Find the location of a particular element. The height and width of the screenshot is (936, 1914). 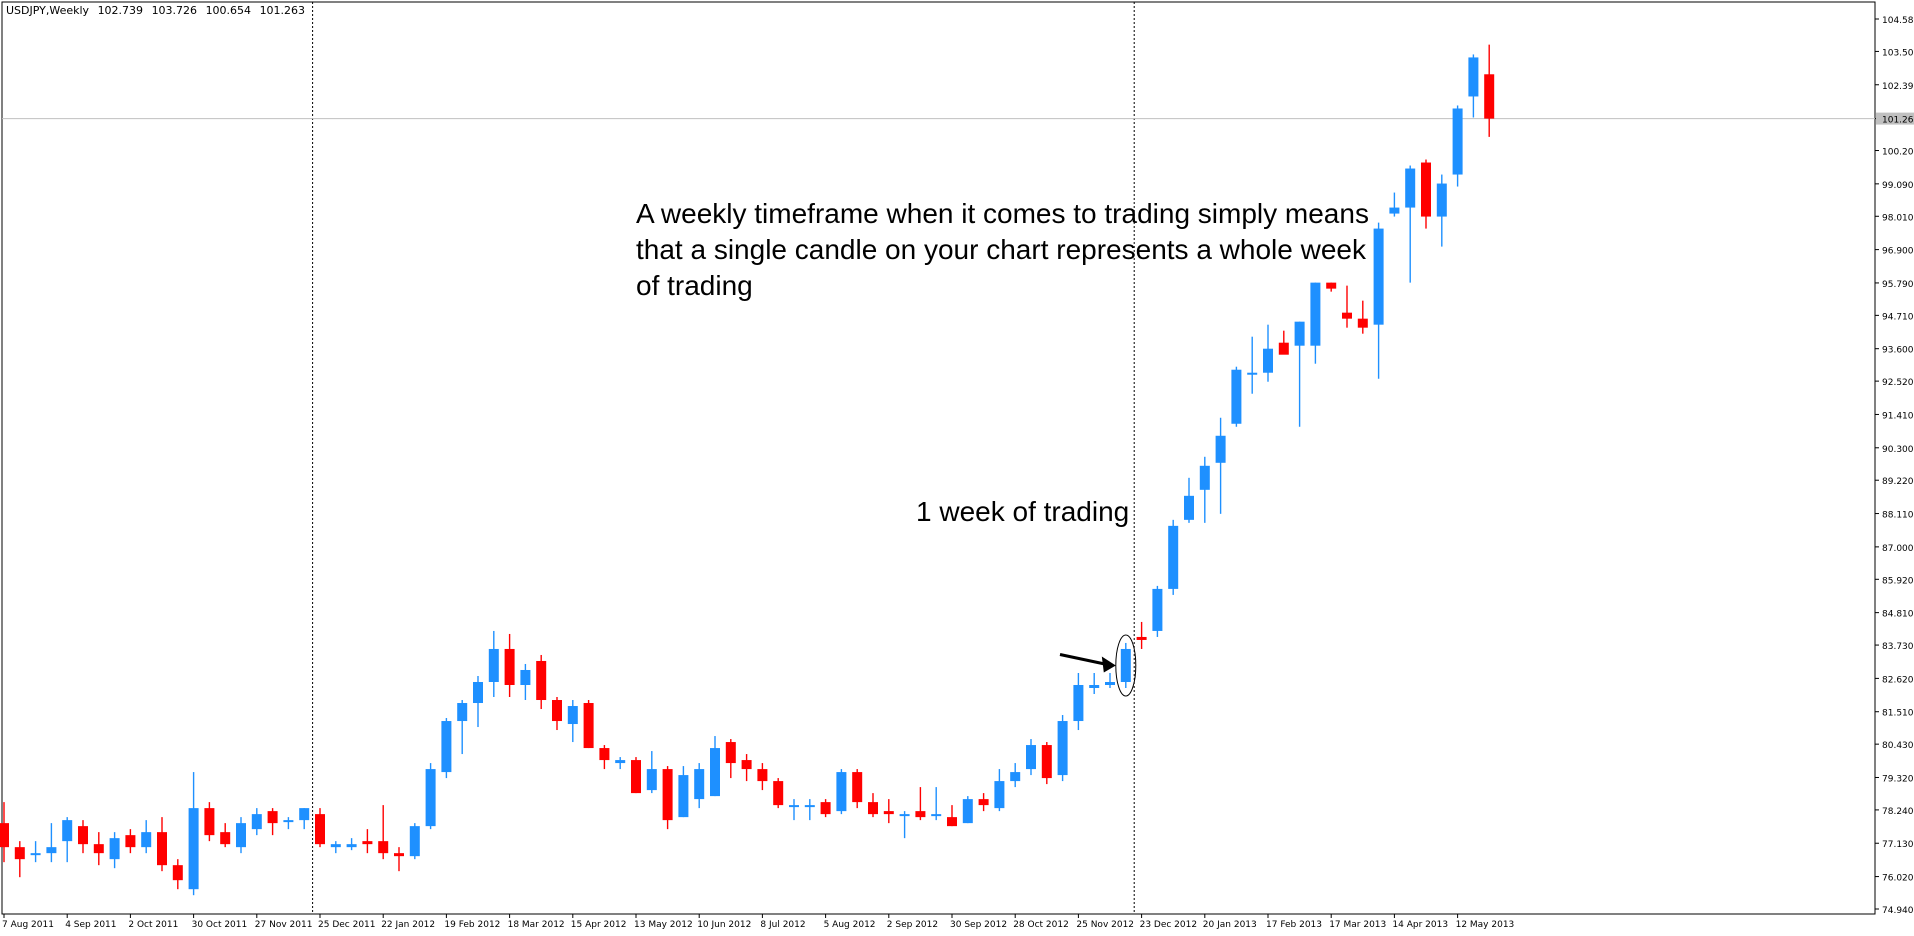

x-tick-label: 22 Jan 2012 is located at coordinates (408, 925).